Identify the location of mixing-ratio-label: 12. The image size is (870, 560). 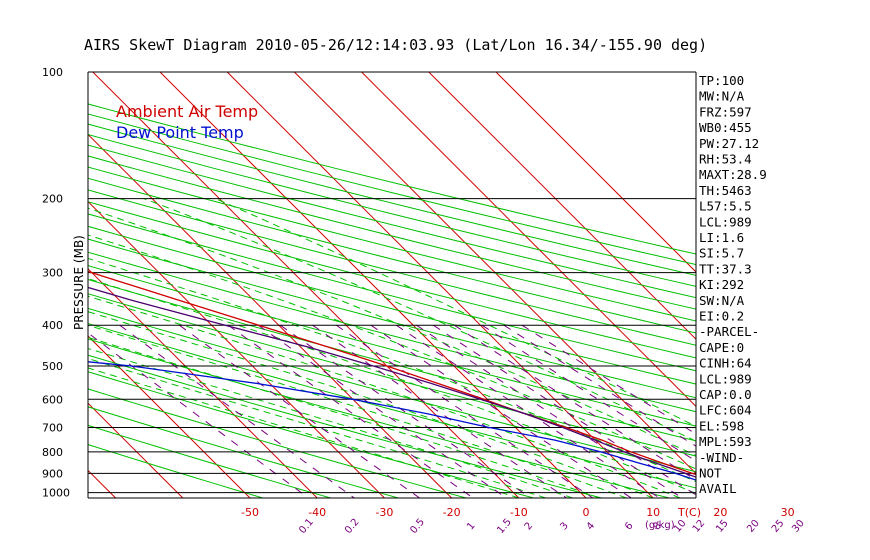
(699, 526).